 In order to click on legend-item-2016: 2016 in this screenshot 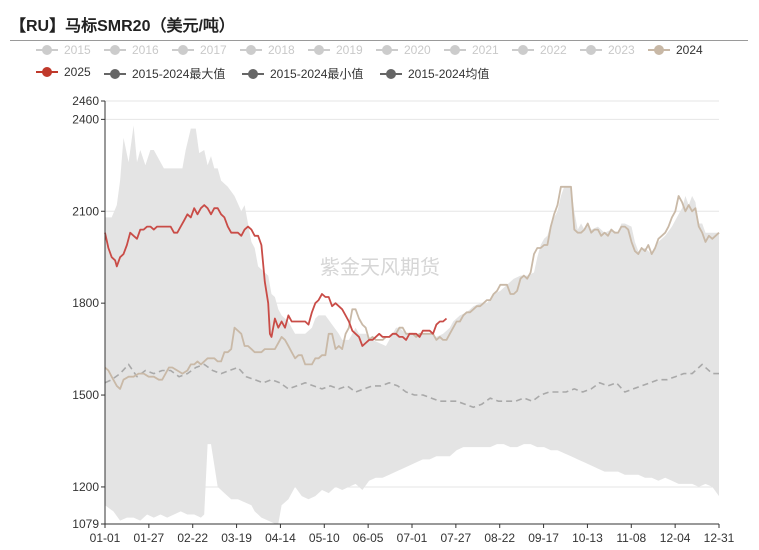, I will do `click(131, 50)`.